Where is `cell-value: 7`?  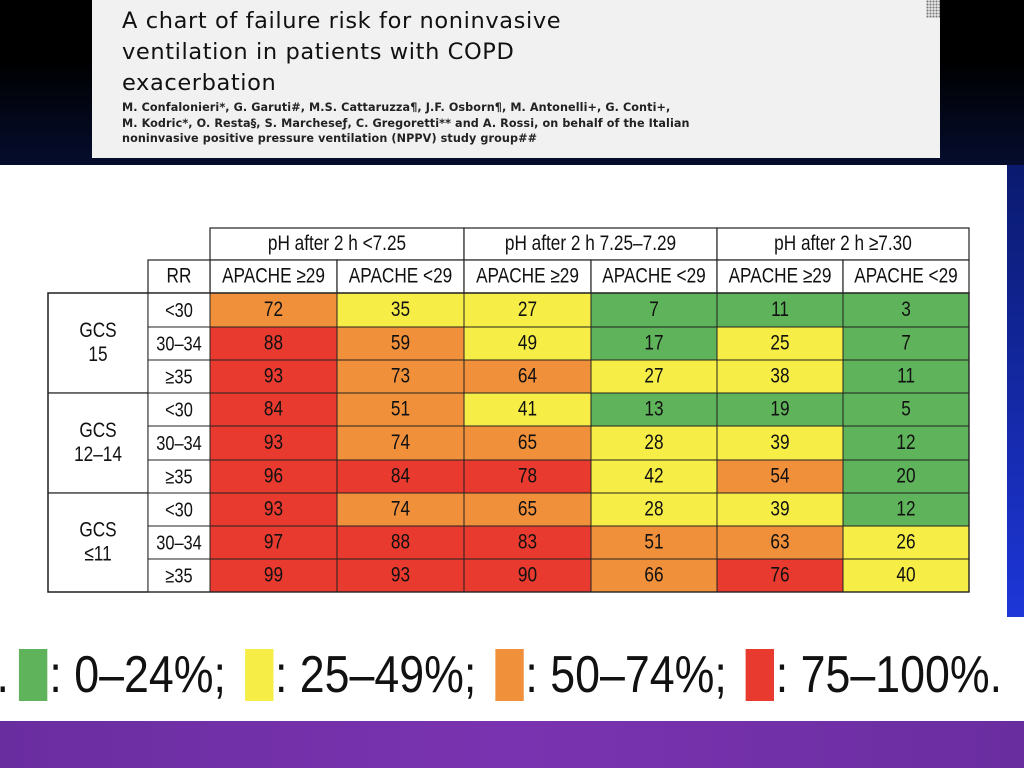 cell-value: 7 is located at coordinates (906, 343).